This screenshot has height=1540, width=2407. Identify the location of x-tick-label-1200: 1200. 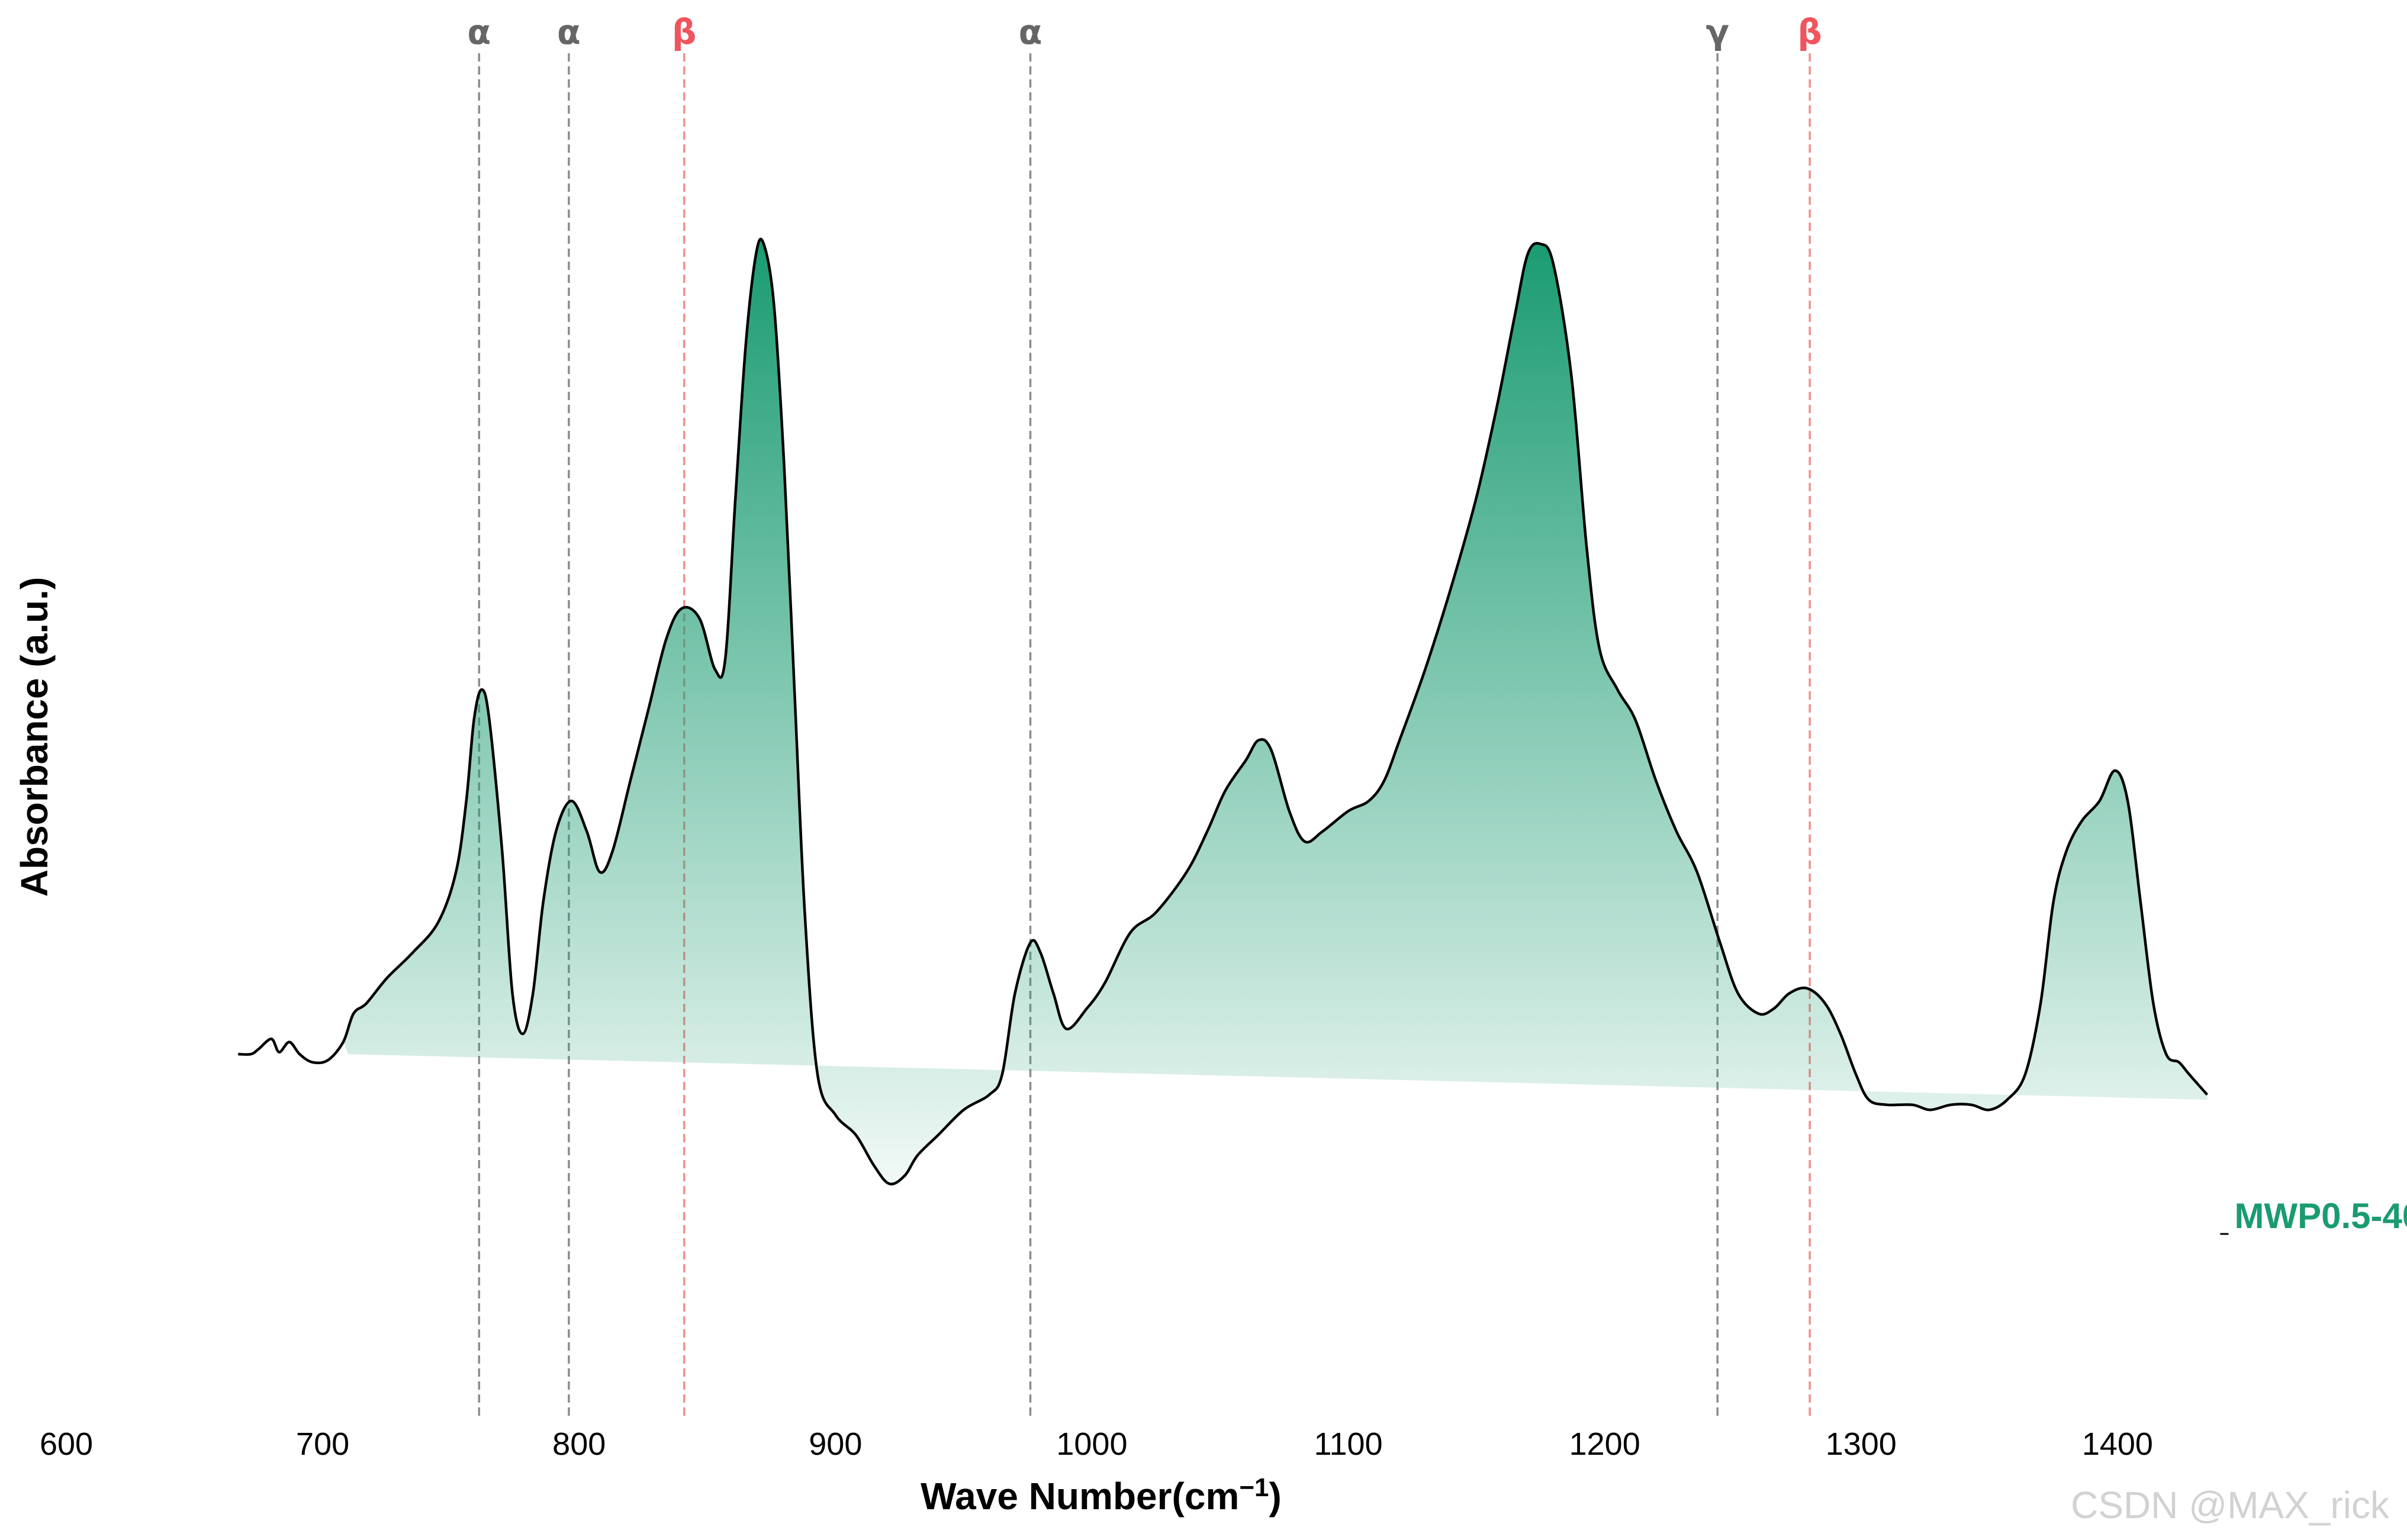
(1604, 1444).